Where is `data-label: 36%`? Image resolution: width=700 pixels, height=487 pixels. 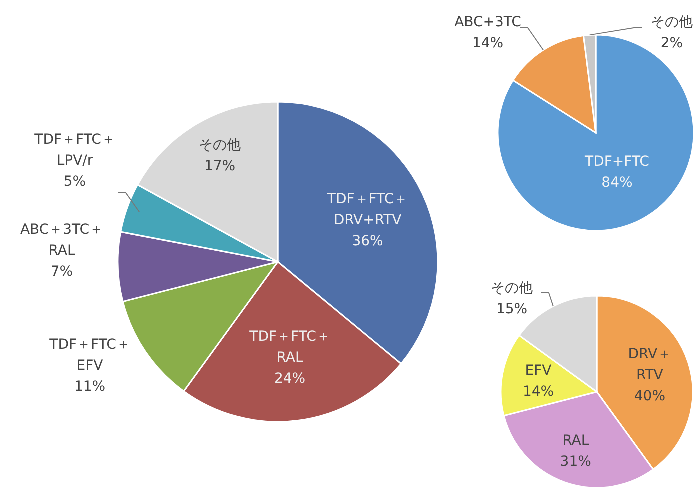
data-label: 36% is located at coordinates (368, 242).